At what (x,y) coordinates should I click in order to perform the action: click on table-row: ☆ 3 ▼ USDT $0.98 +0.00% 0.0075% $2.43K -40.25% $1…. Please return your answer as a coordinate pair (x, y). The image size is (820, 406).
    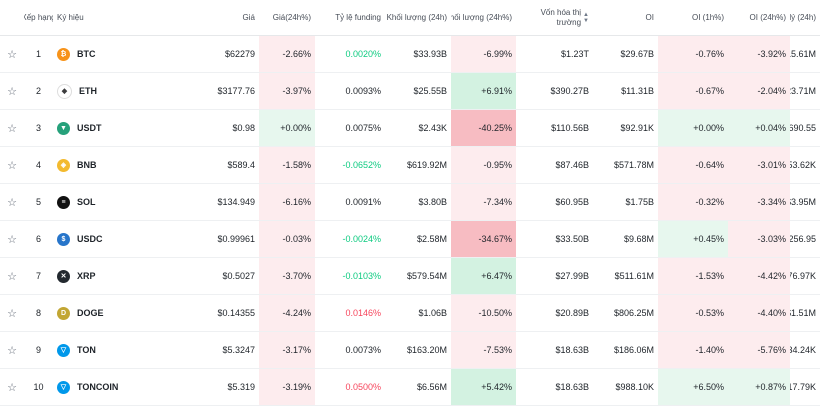
    Looking at the image, I should click on (410, 128).